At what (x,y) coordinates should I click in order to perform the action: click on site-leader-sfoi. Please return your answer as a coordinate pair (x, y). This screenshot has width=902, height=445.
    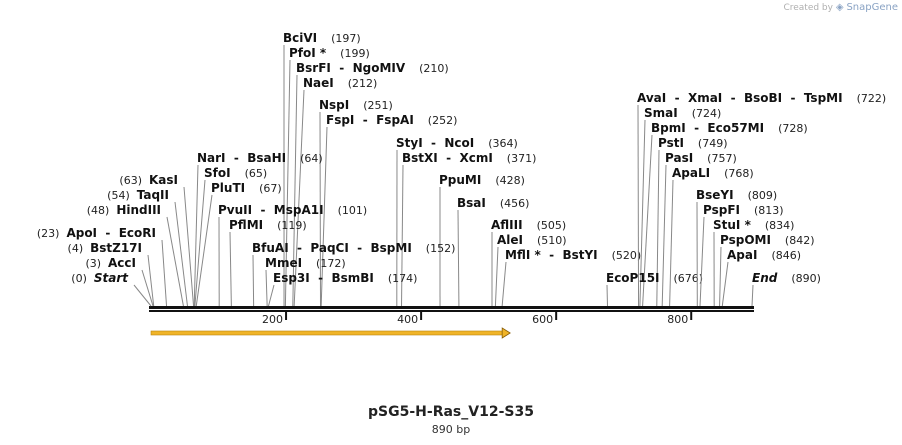
    Looking at the image, I should click on (200, 243).